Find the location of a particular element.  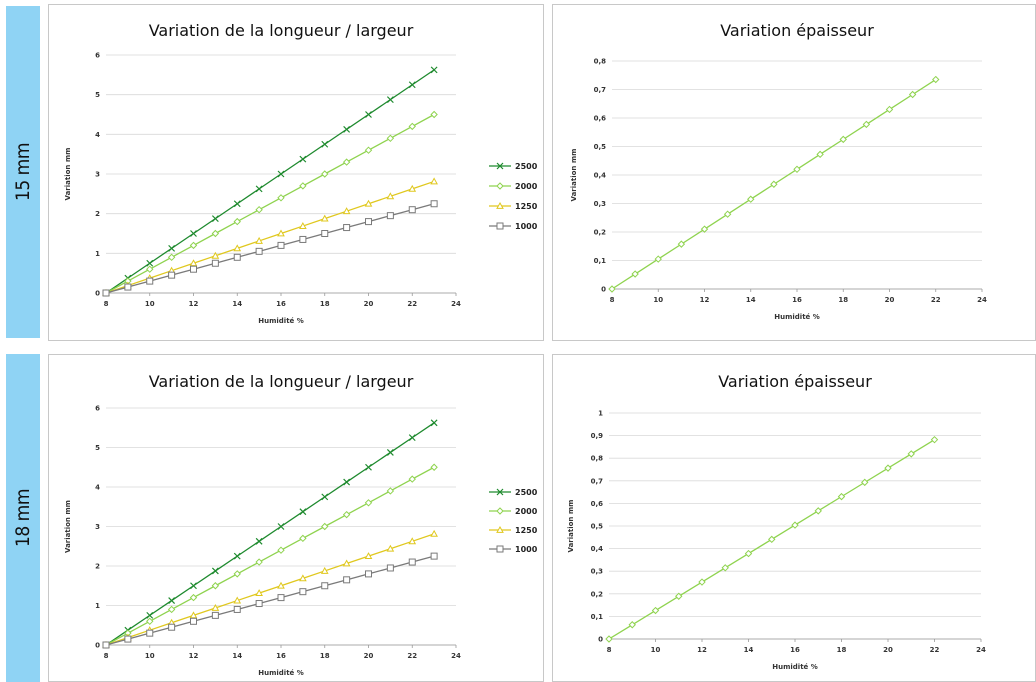

x-tick-label: 10 is located at coordinates (658, 300).